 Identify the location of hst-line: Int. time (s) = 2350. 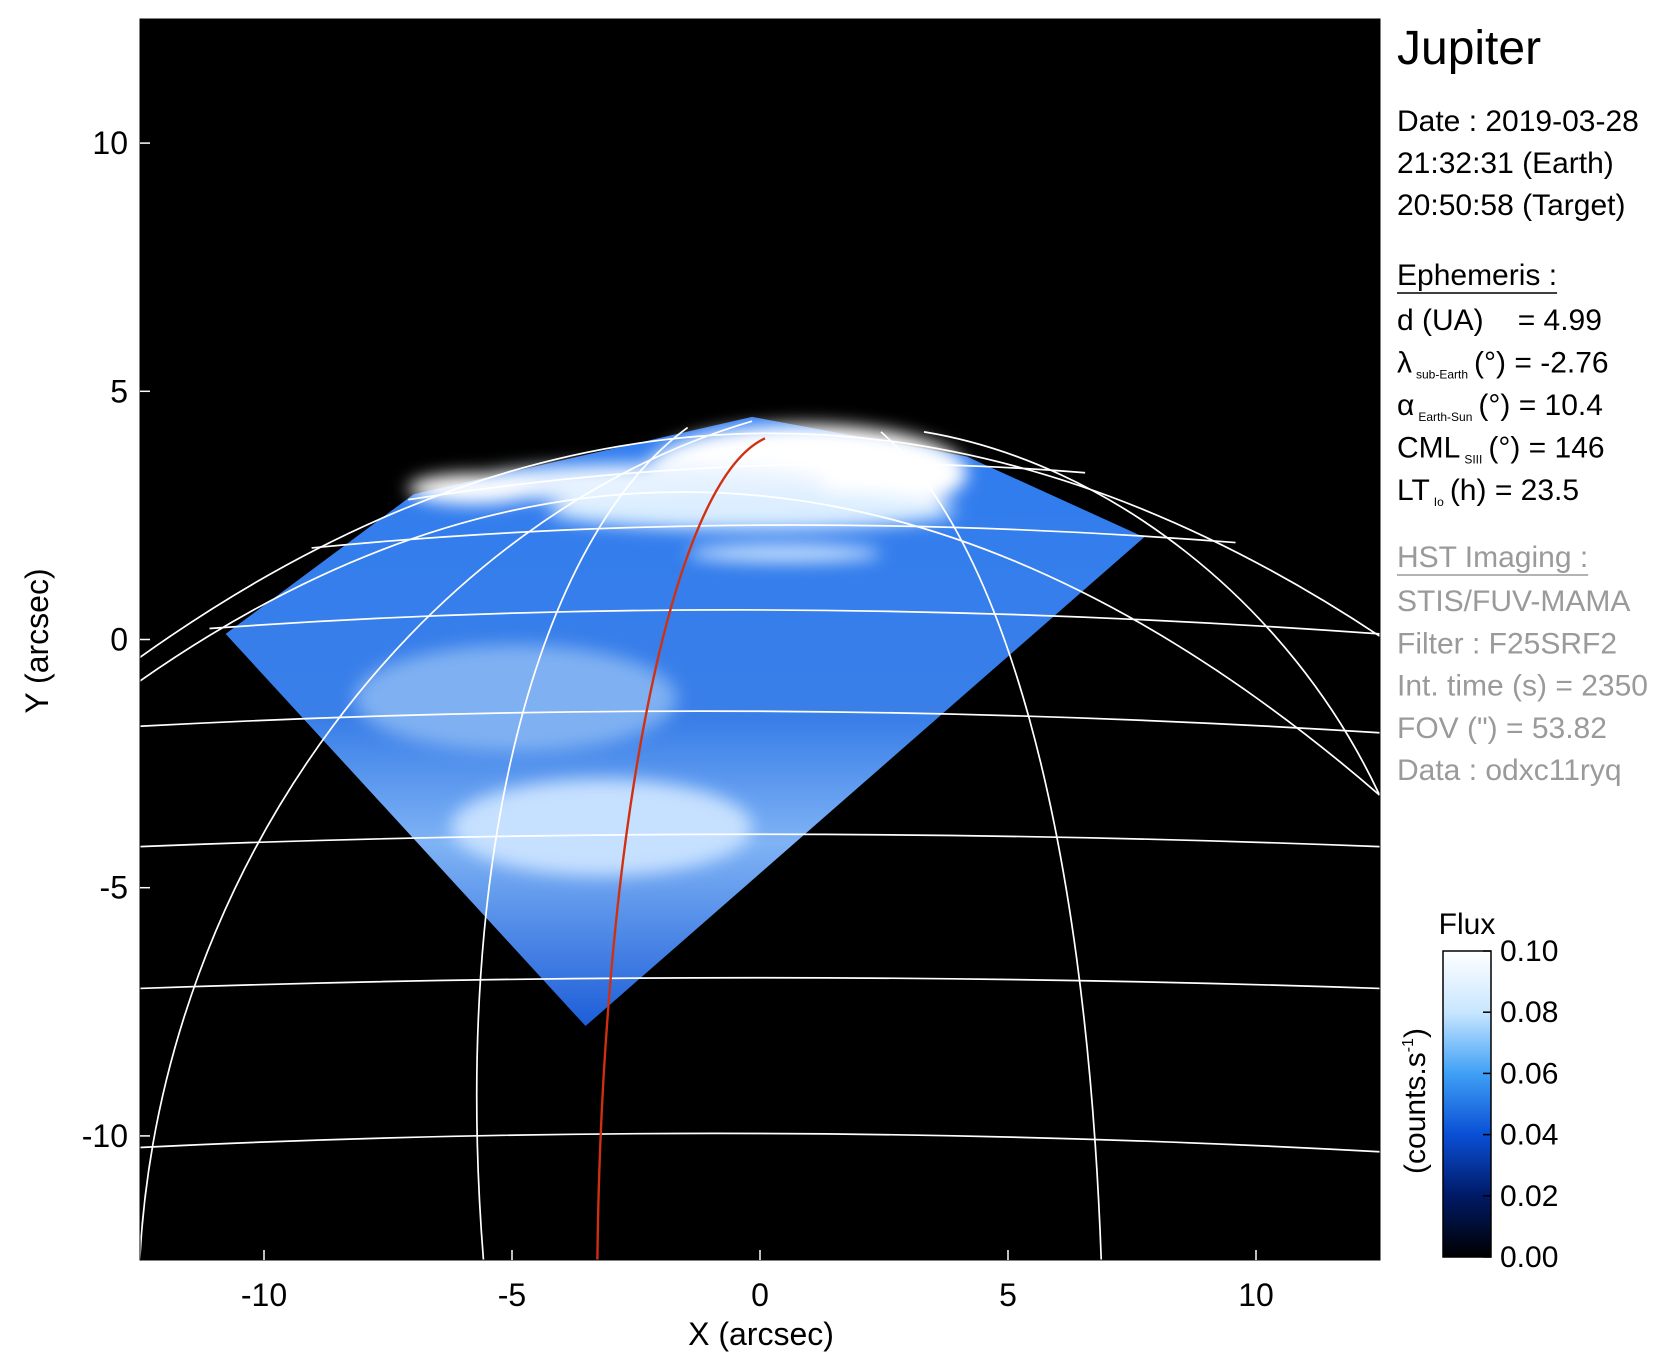
(1522, 686).